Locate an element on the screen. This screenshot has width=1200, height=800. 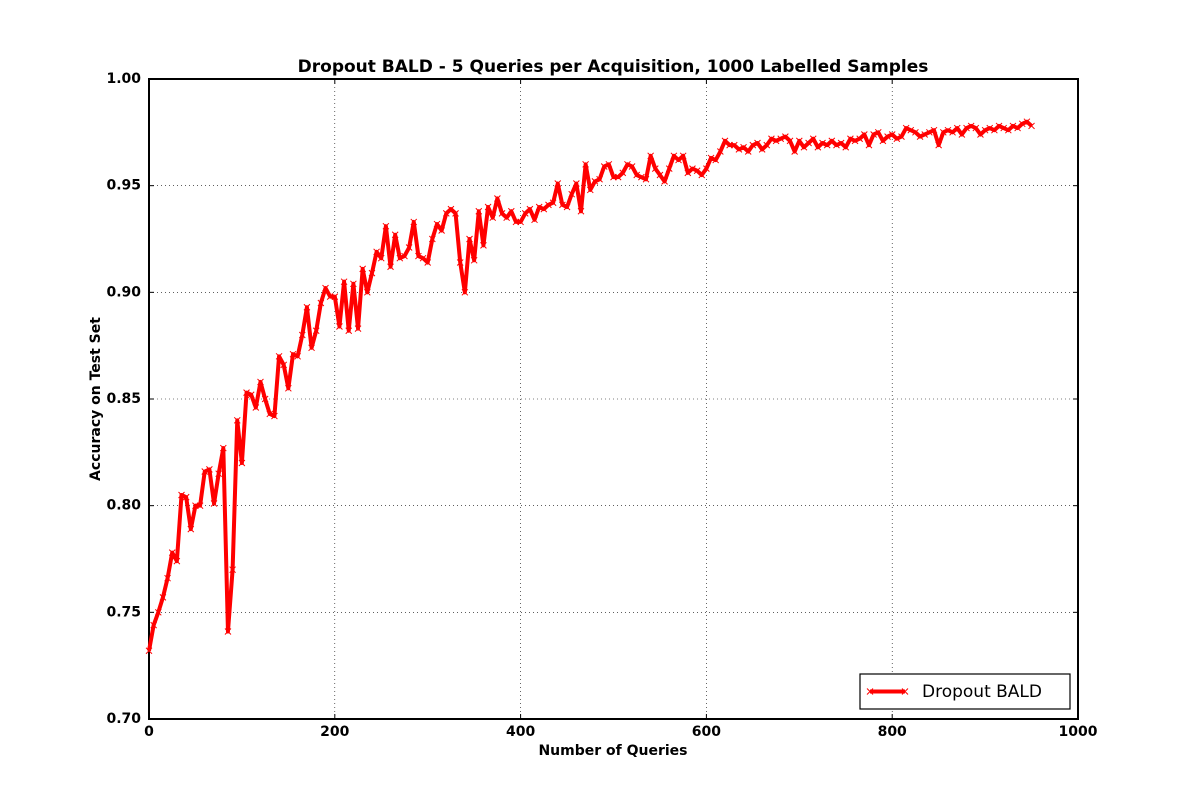
legend-marker is located at coordinates (887, 691).